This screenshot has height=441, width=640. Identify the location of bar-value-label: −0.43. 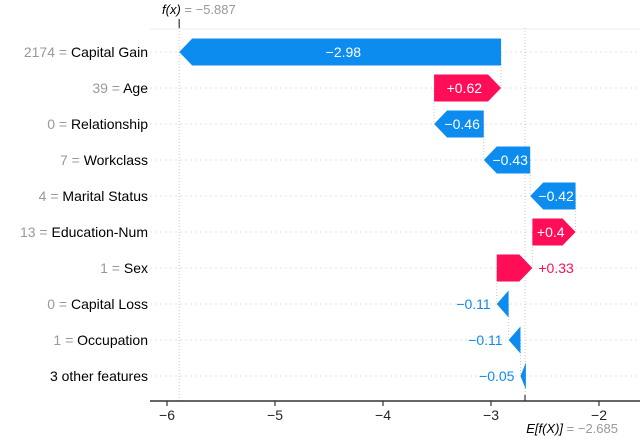
(511, 160).